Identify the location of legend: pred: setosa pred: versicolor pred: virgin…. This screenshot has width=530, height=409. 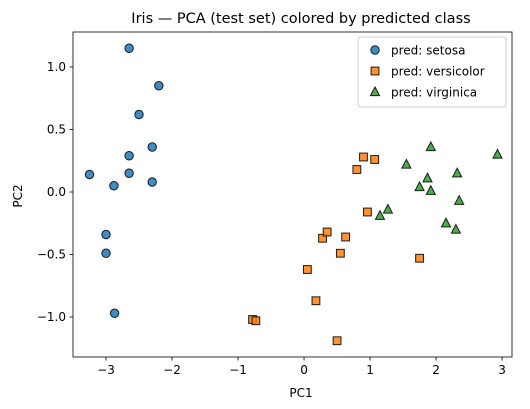
(432, 72).